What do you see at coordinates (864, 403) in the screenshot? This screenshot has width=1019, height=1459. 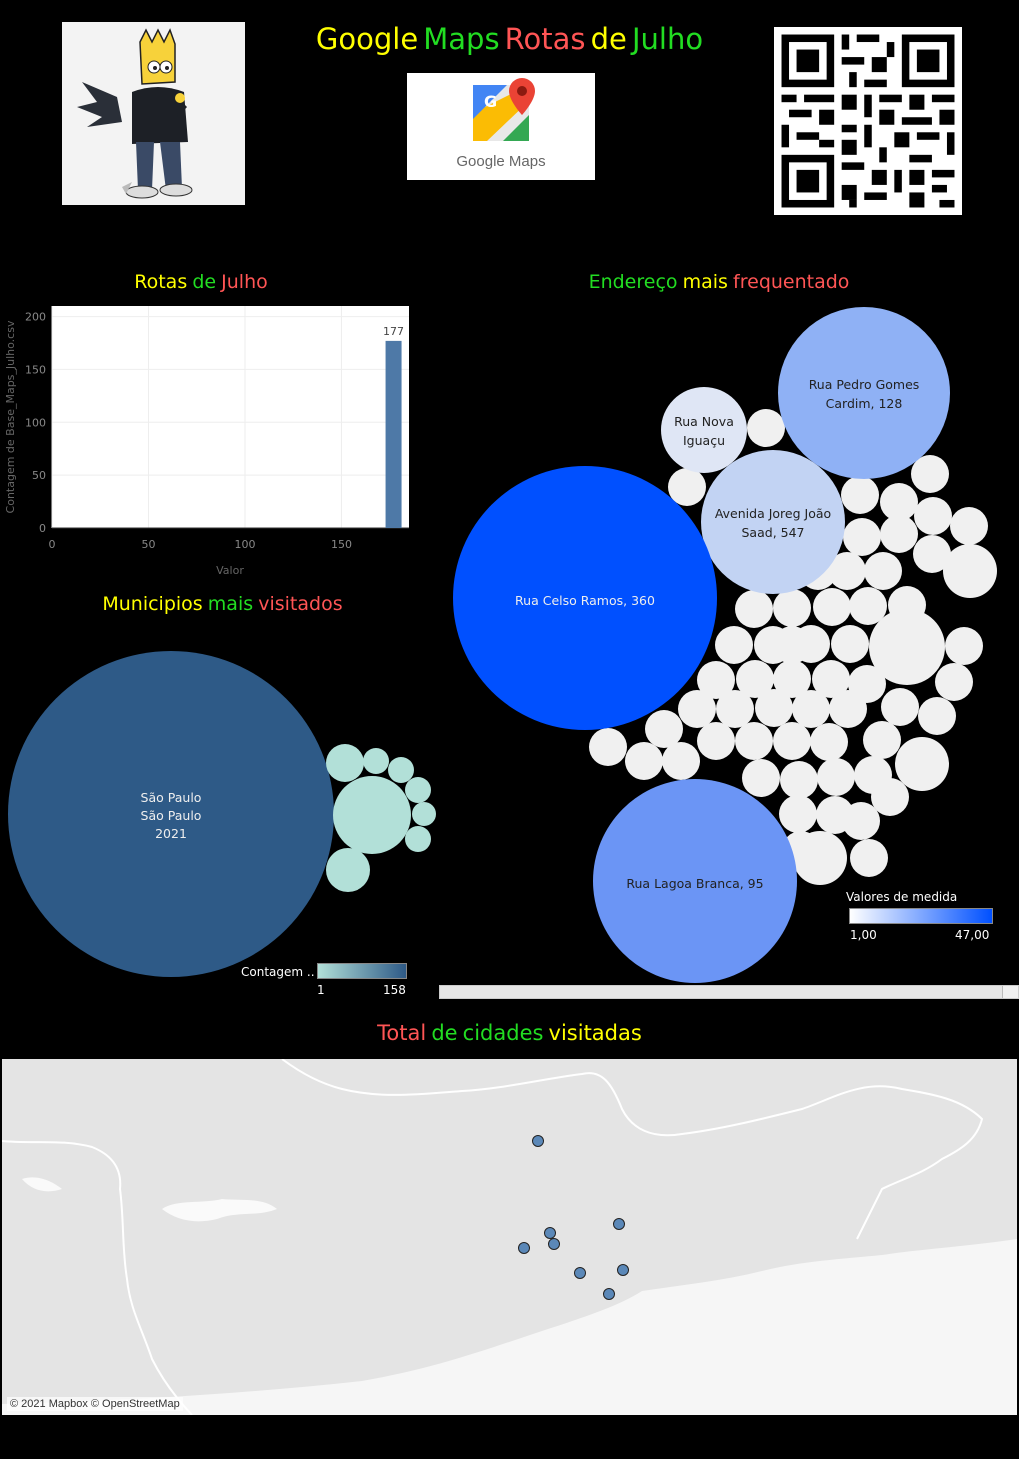 I see `bubble-label: Cardim, 128` at bounding box center [864, 403].